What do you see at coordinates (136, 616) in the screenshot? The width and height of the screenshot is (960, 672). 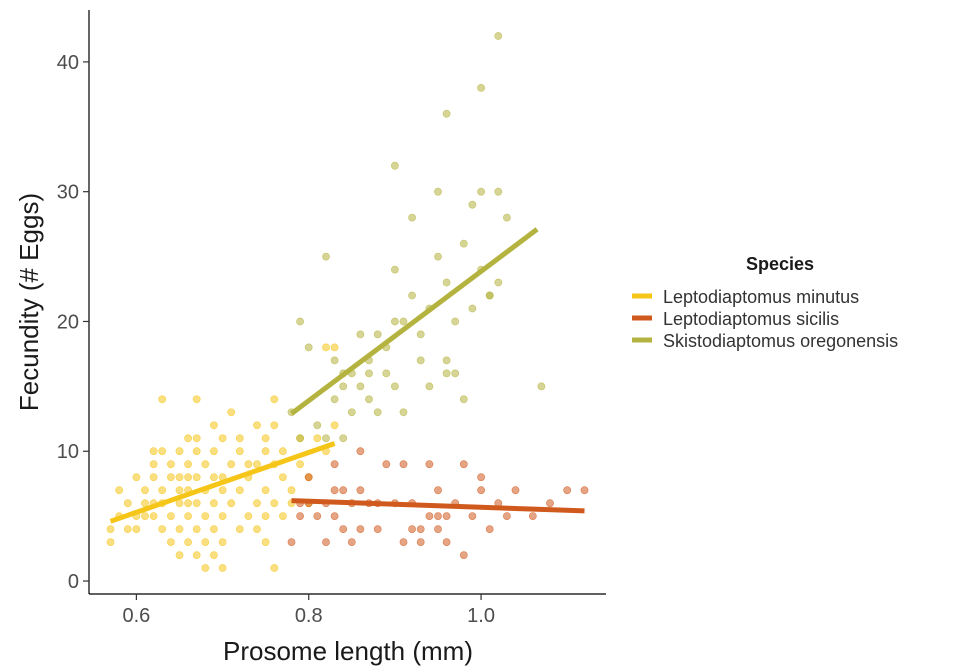 I see `x-tick-label-0: 0.6` at bounding box center [136, 616].